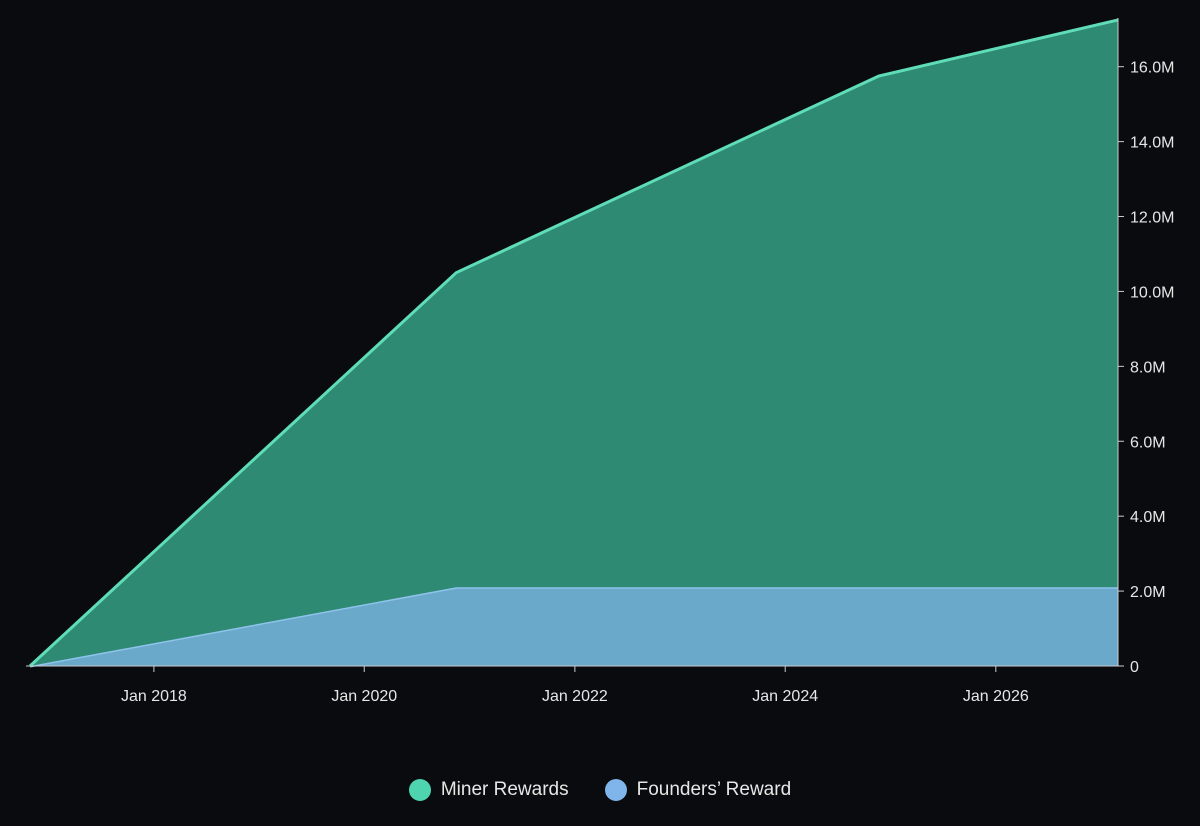 The height and width of the screenshot is (826, 1200). Describe the element at coordinates (419, 790) in the screenshot. I see `legend-swatch-miner-rewards` at that location.